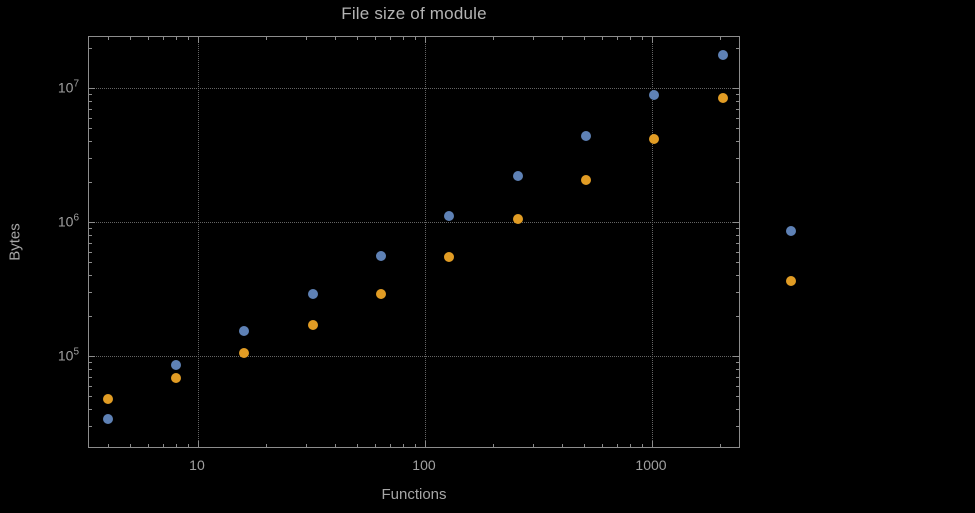 The image size is (975, 513). I want to click on x-axis-label: Functions, so click(414, 494).